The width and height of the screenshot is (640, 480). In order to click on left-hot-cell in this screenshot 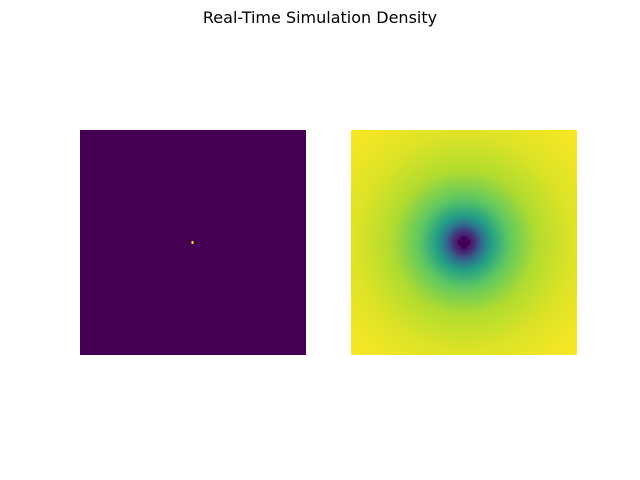, I will do `click(192, 242)`.